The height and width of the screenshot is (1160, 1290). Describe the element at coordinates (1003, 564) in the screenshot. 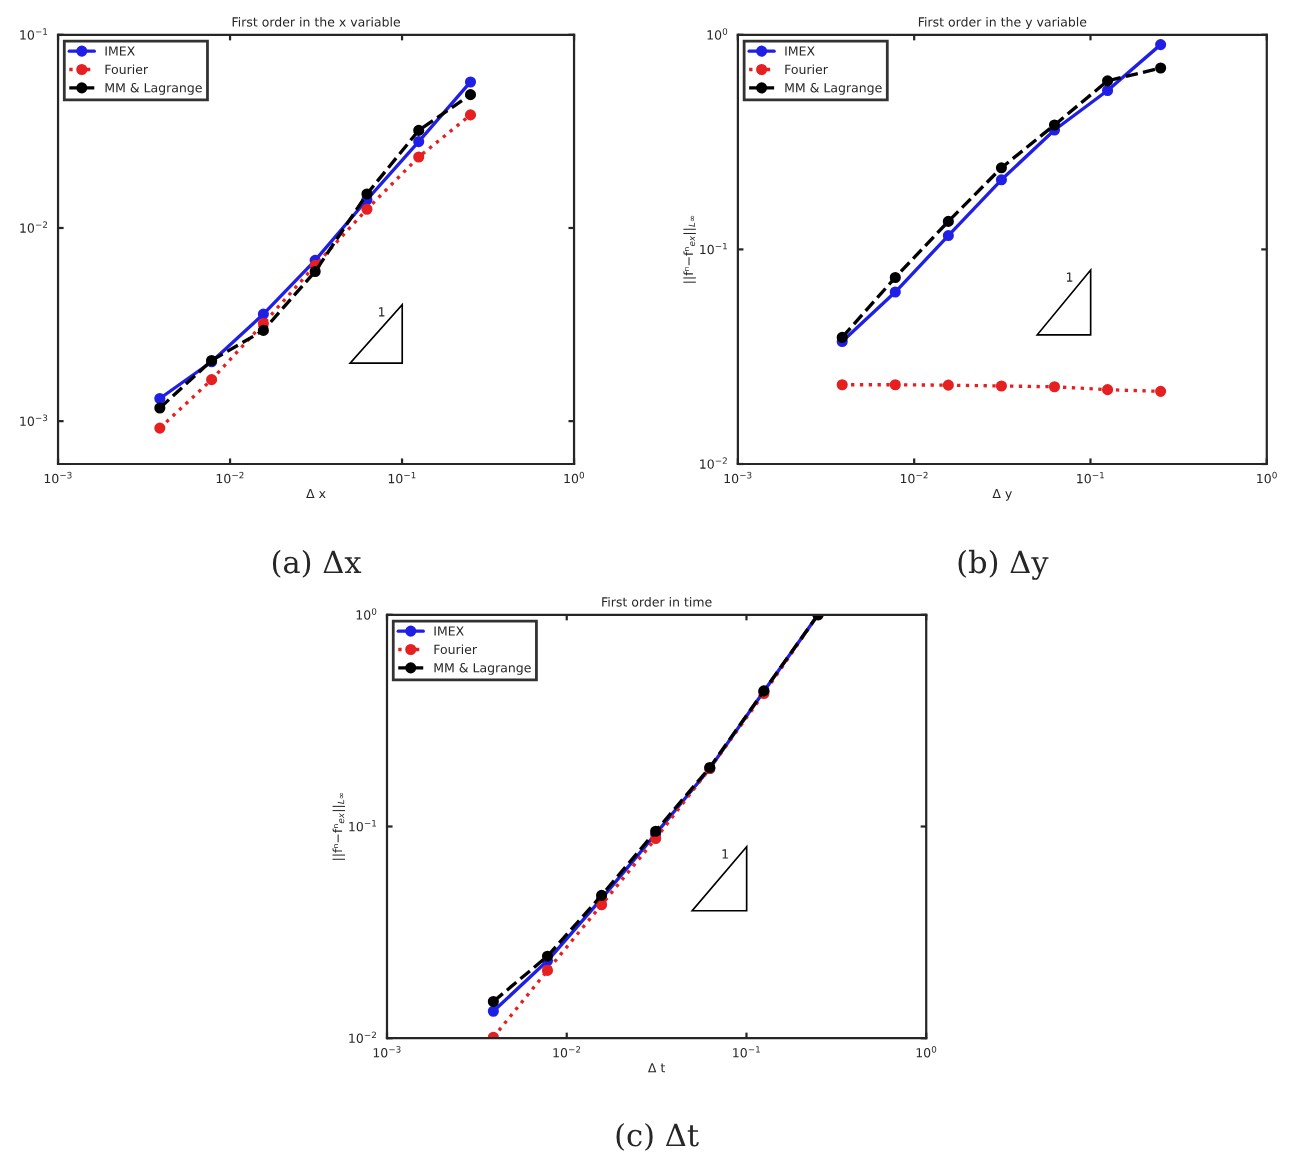

I see `text: (b) Δy` at that location.